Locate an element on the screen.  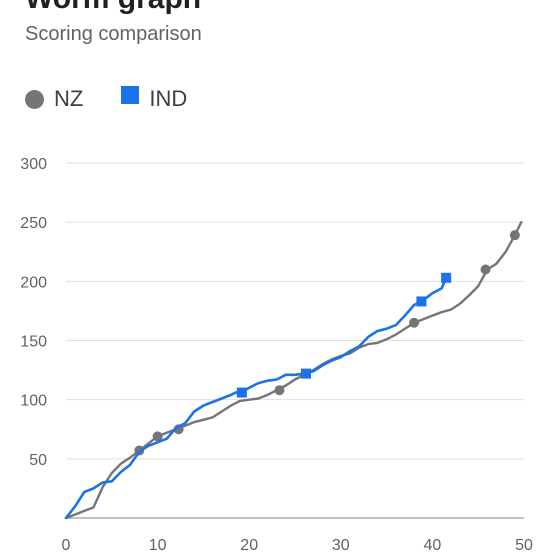
legend-label-ind: IND is located at coordinates (168, 98).